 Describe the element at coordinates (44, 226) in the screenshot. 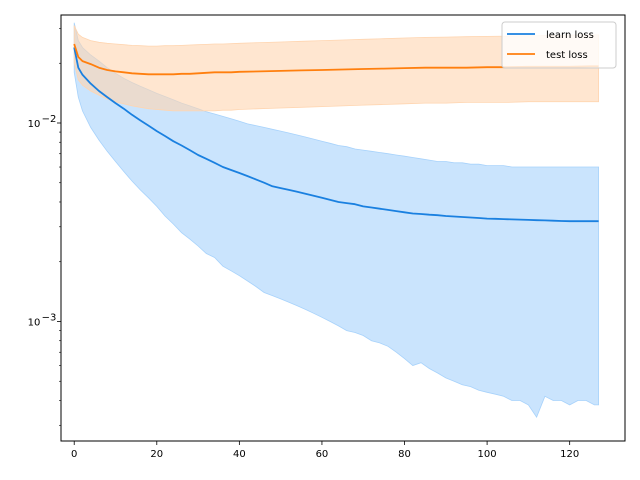

I see `y-axis: 10−310−2` at that location.